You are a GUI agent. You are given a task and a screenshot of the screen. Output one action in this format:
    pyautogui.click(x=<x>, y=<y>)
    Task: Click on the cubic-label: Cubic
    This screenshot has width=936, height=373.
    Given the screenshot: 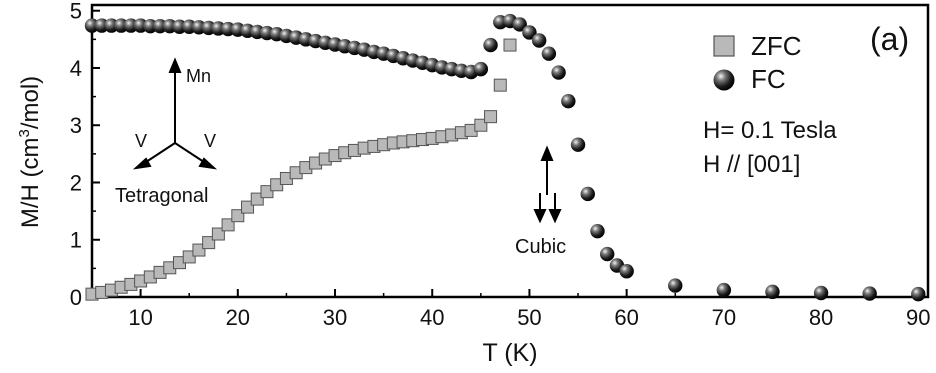 What is the action you would take?
    pyautogui.click(x=540, y=247)
    